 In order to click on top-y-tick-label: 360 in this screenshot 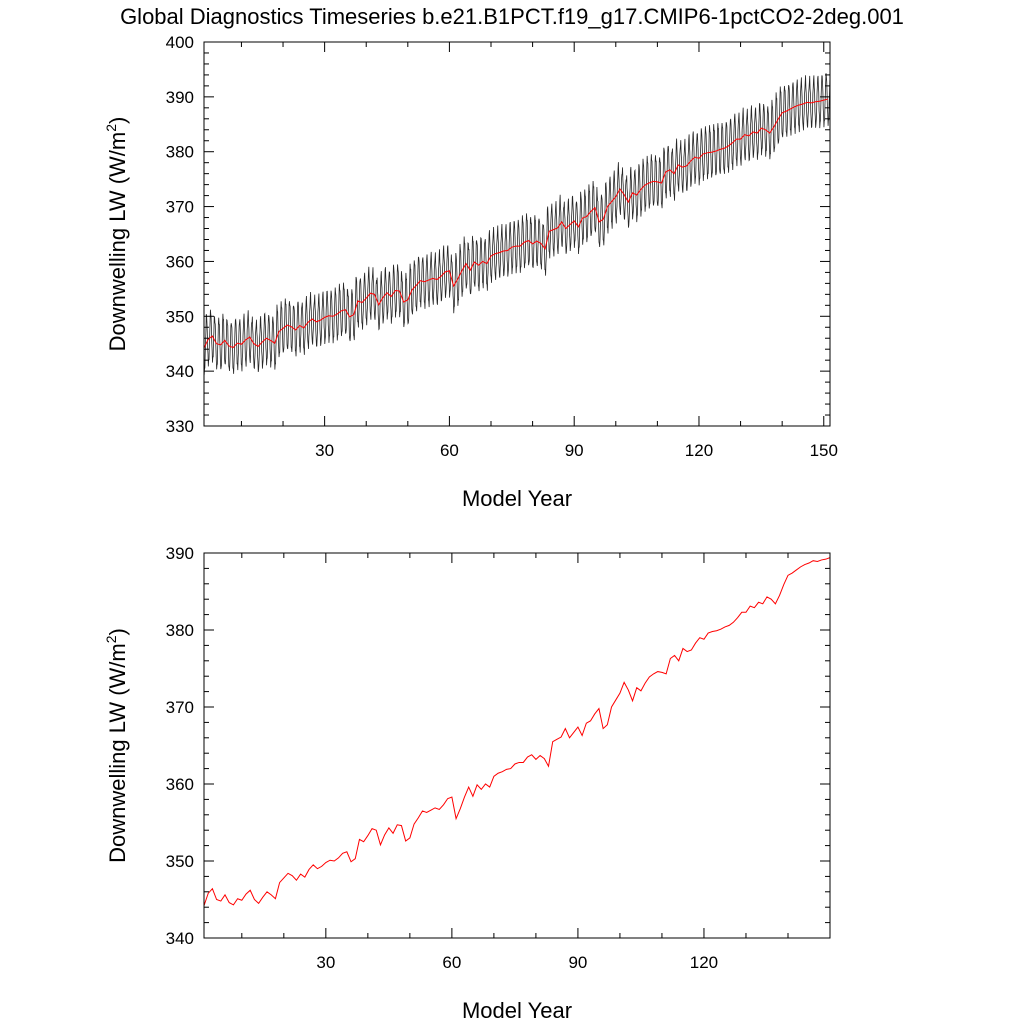, I will do `click(180, 261)`.